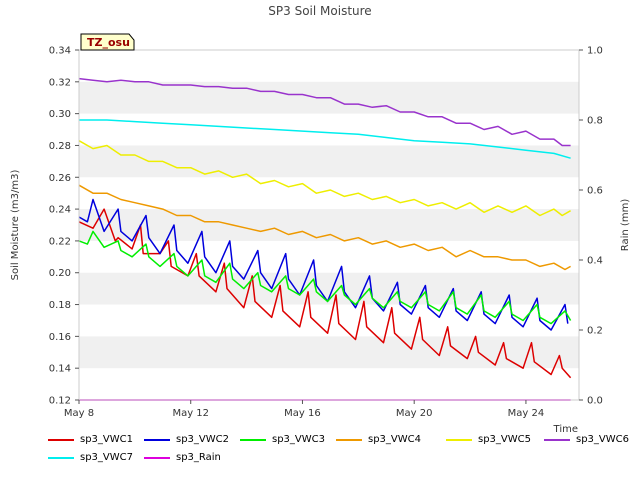  Describe the element at coordinates (591, 226) in the screenshot. I see `y2-axis-ticks: 0.0 0.2 0.4 0.6 0.8 1.0` at that location.